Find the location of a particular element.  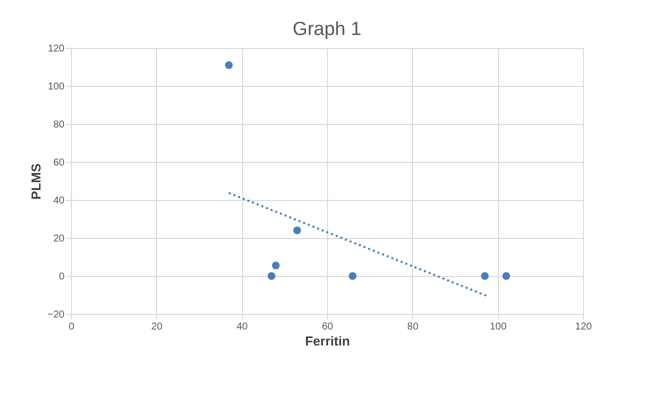

y-tick-label: 100 is located at coordinates (56, 87).